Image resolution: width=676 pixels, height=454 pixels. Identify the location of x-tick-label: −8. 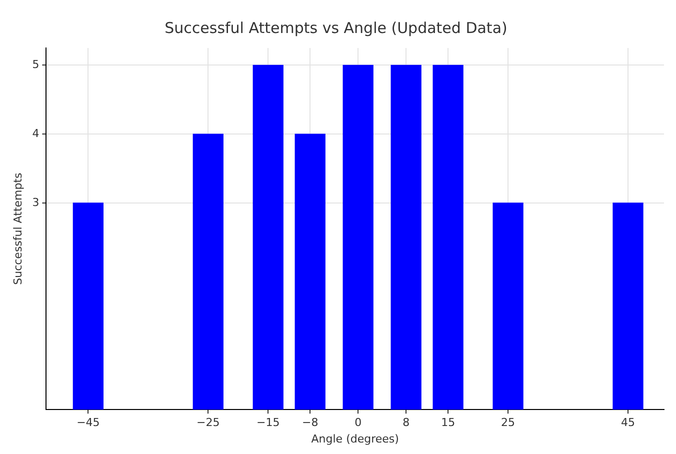
(310, 423).